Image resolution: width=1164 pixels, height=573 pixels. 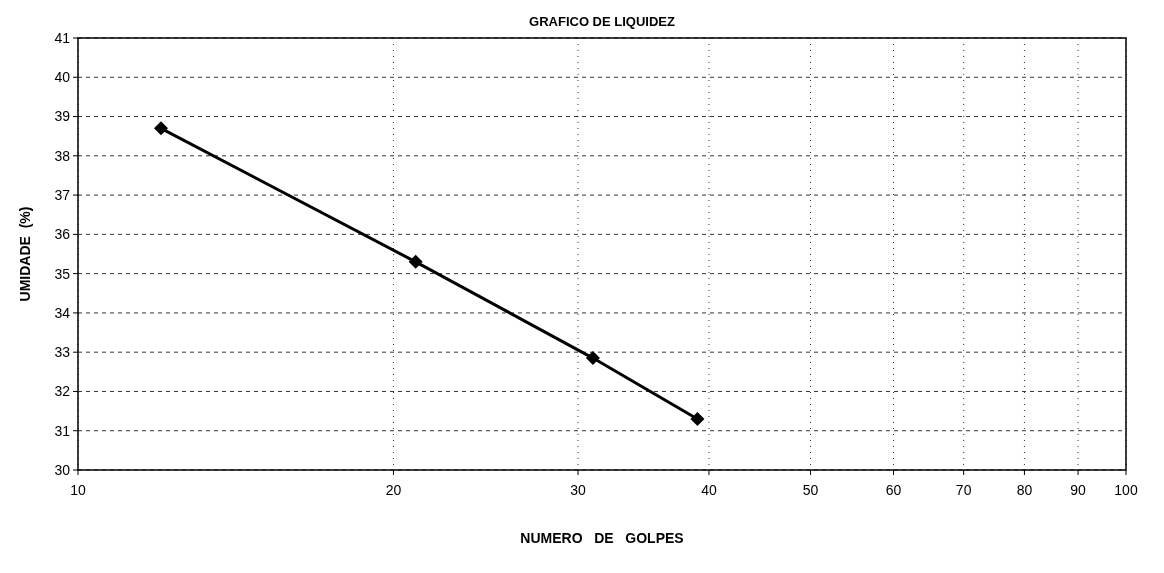 I want to click on x-tick-label: 20, so click(x=393, y=490).